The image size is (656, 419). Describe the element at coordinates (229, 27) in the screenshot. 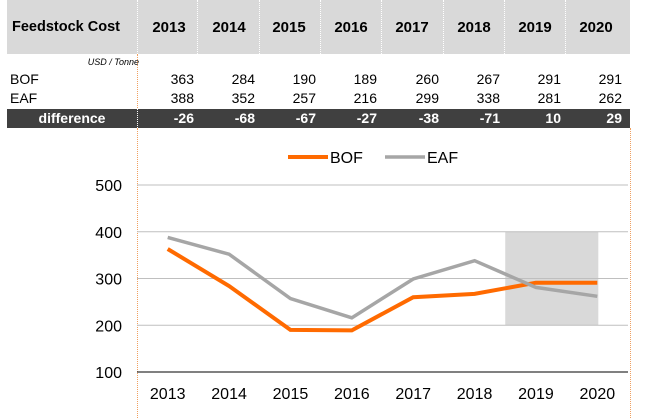

I see `header-year: 2014` at that location.